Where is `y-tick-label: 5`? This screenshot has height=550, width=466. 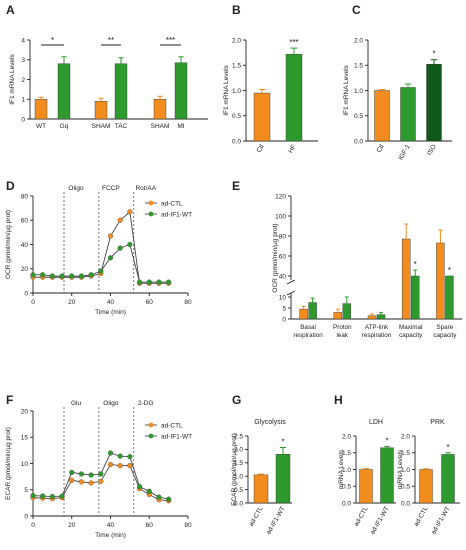
y-tick-label: 5 is located at coordinates (26, 490).